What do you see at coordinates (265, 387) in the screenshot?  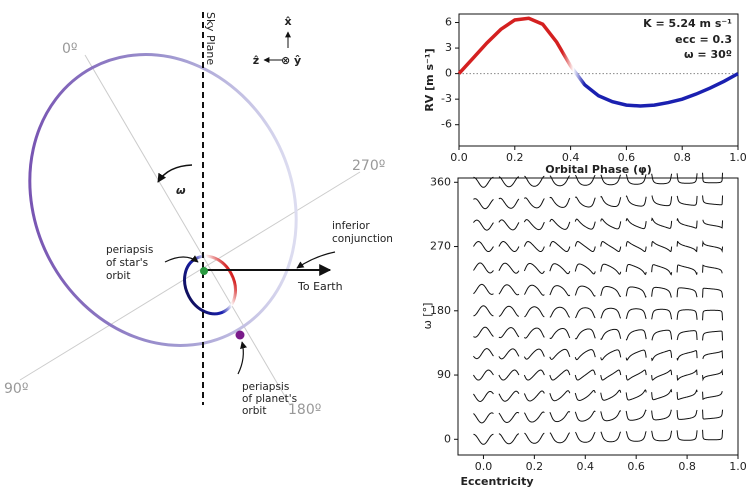 I see `planet-periapsis-label: periapsis` at bounding box center [265, 387].